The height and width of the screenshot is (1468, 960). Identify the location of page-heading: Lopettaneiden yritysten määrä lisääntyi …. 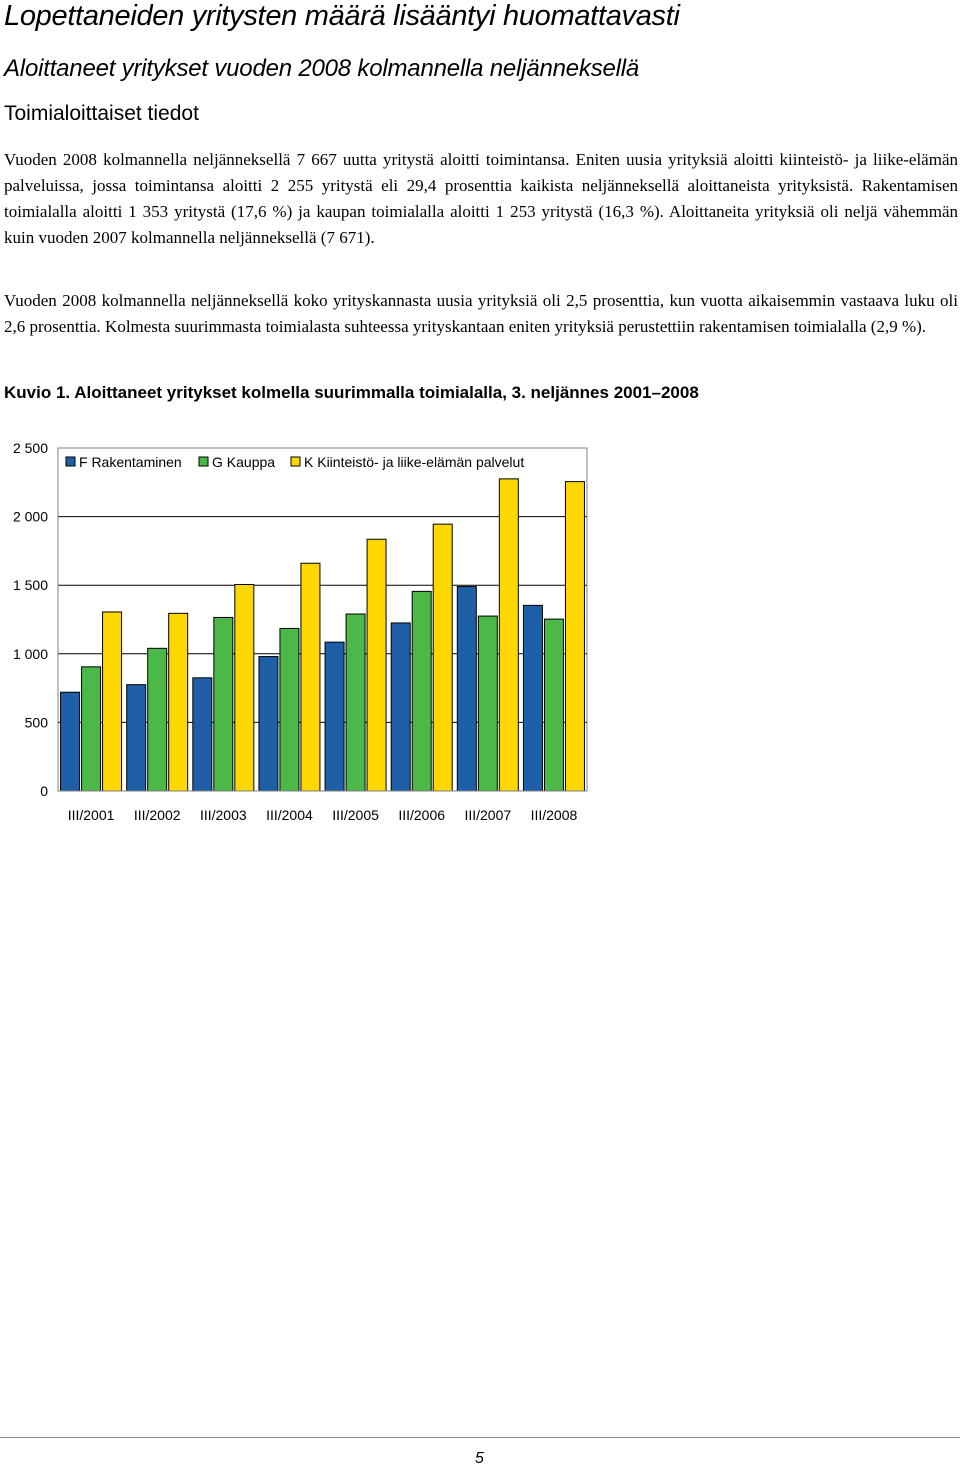
(342, 16).